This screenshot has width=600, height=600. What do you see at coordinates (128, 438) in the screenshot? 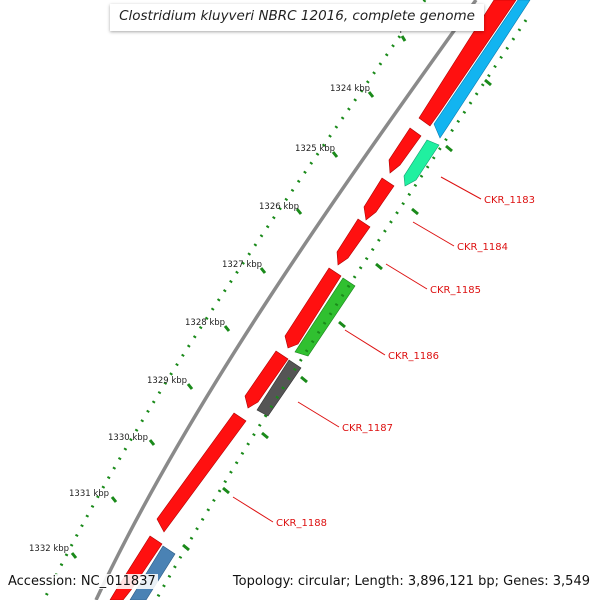
I see `tick-label: 1330 kbp` at bounding box center [128, 438].